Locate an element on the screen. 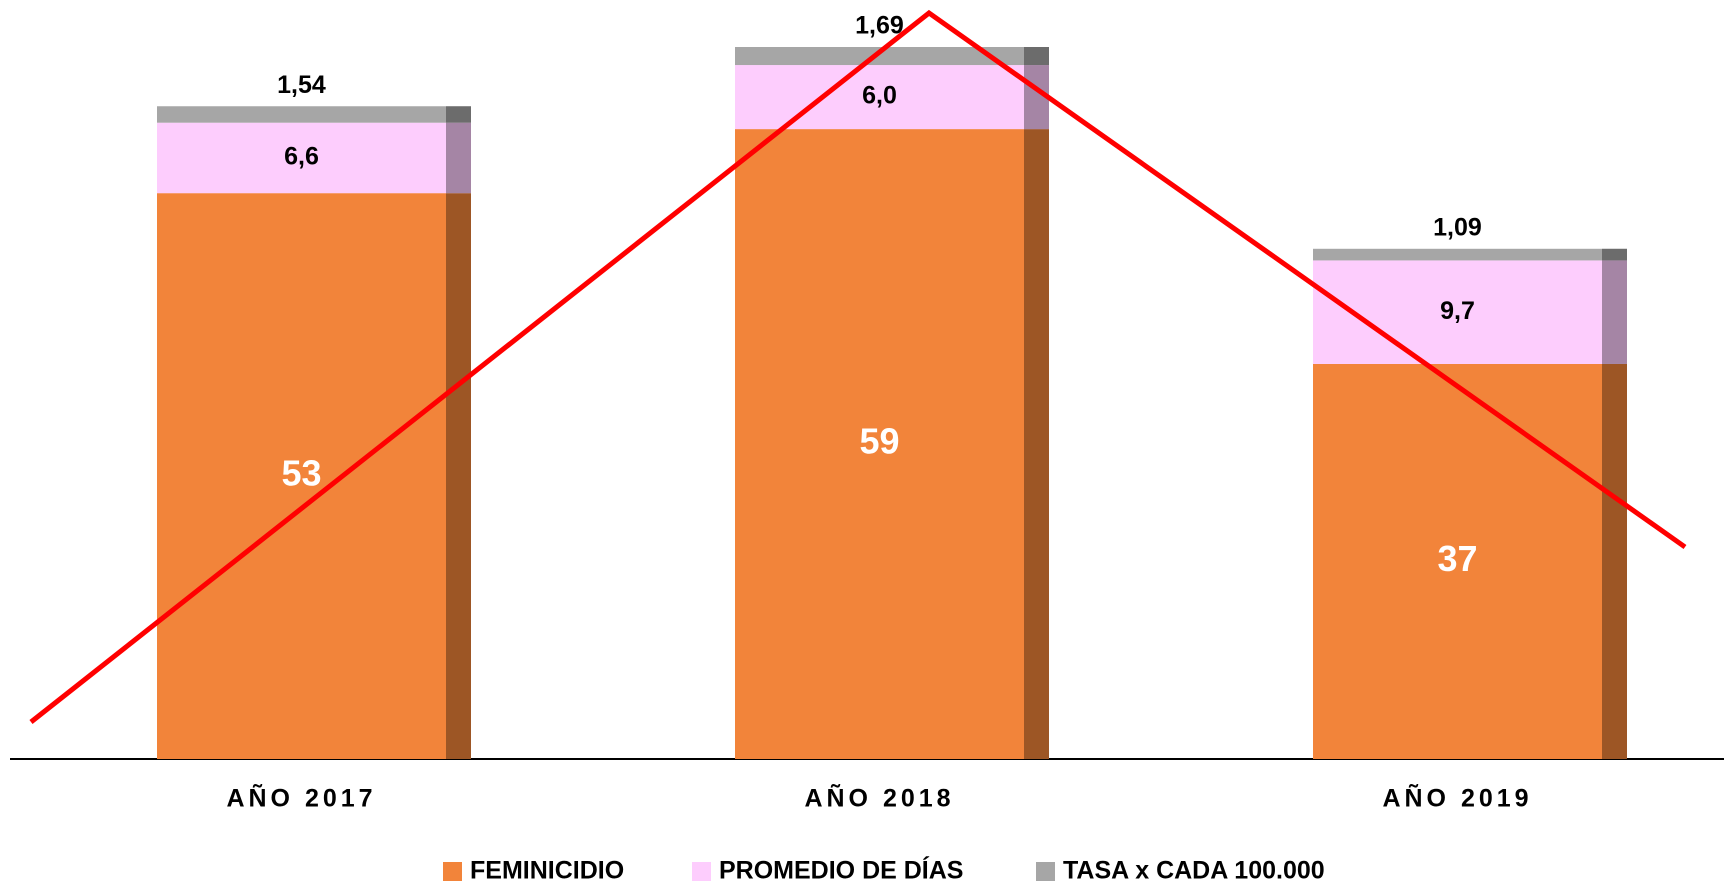 The height and width of the screenshot is (884, 1724). legend-label: PROMEDIO DE DÍAS is located at coordinates (841, 870).